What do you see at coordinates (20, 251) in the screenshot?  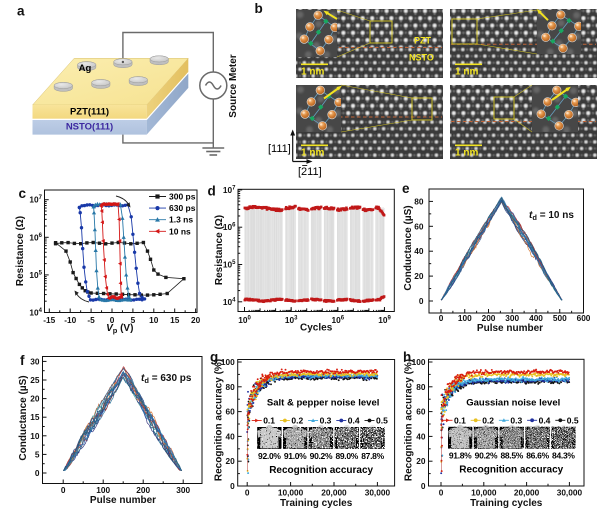 I see `svg-text: Resistance (Ω)` at bounding box center [20, 251].